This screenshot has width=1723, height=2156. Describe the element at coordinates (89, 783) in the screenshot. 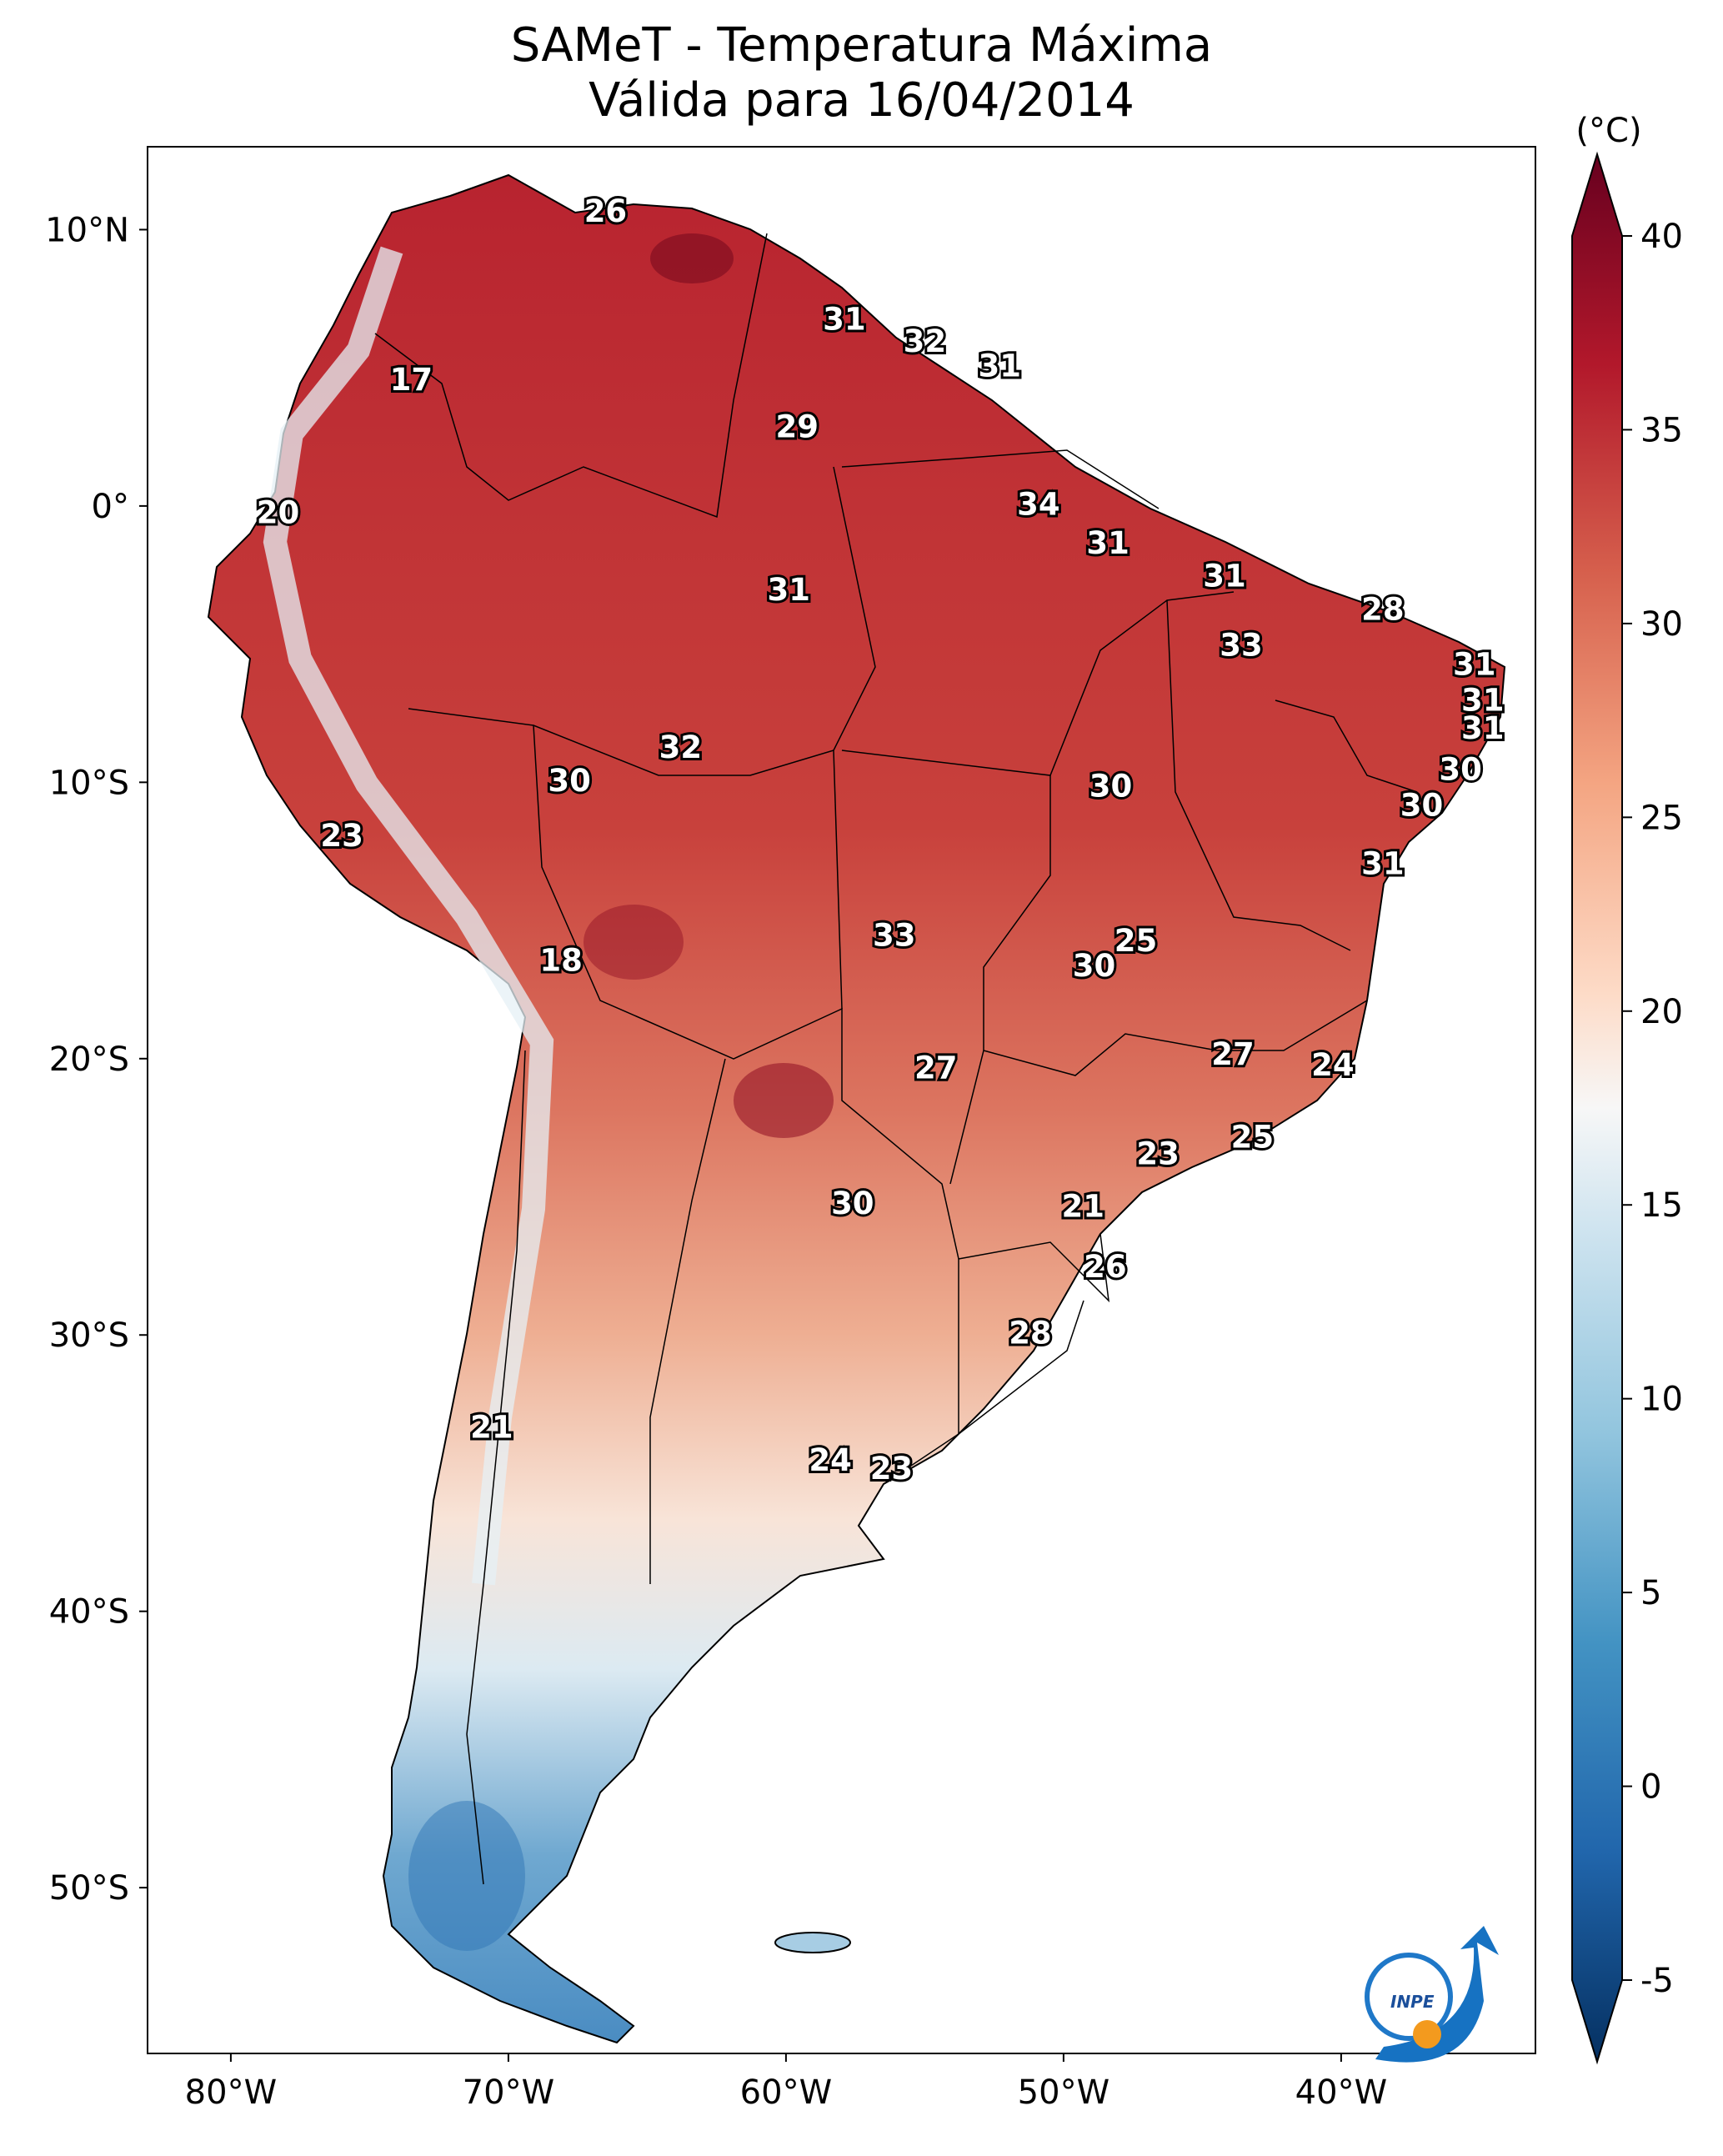

I see `lat-tick-label: 10°S` at that location.